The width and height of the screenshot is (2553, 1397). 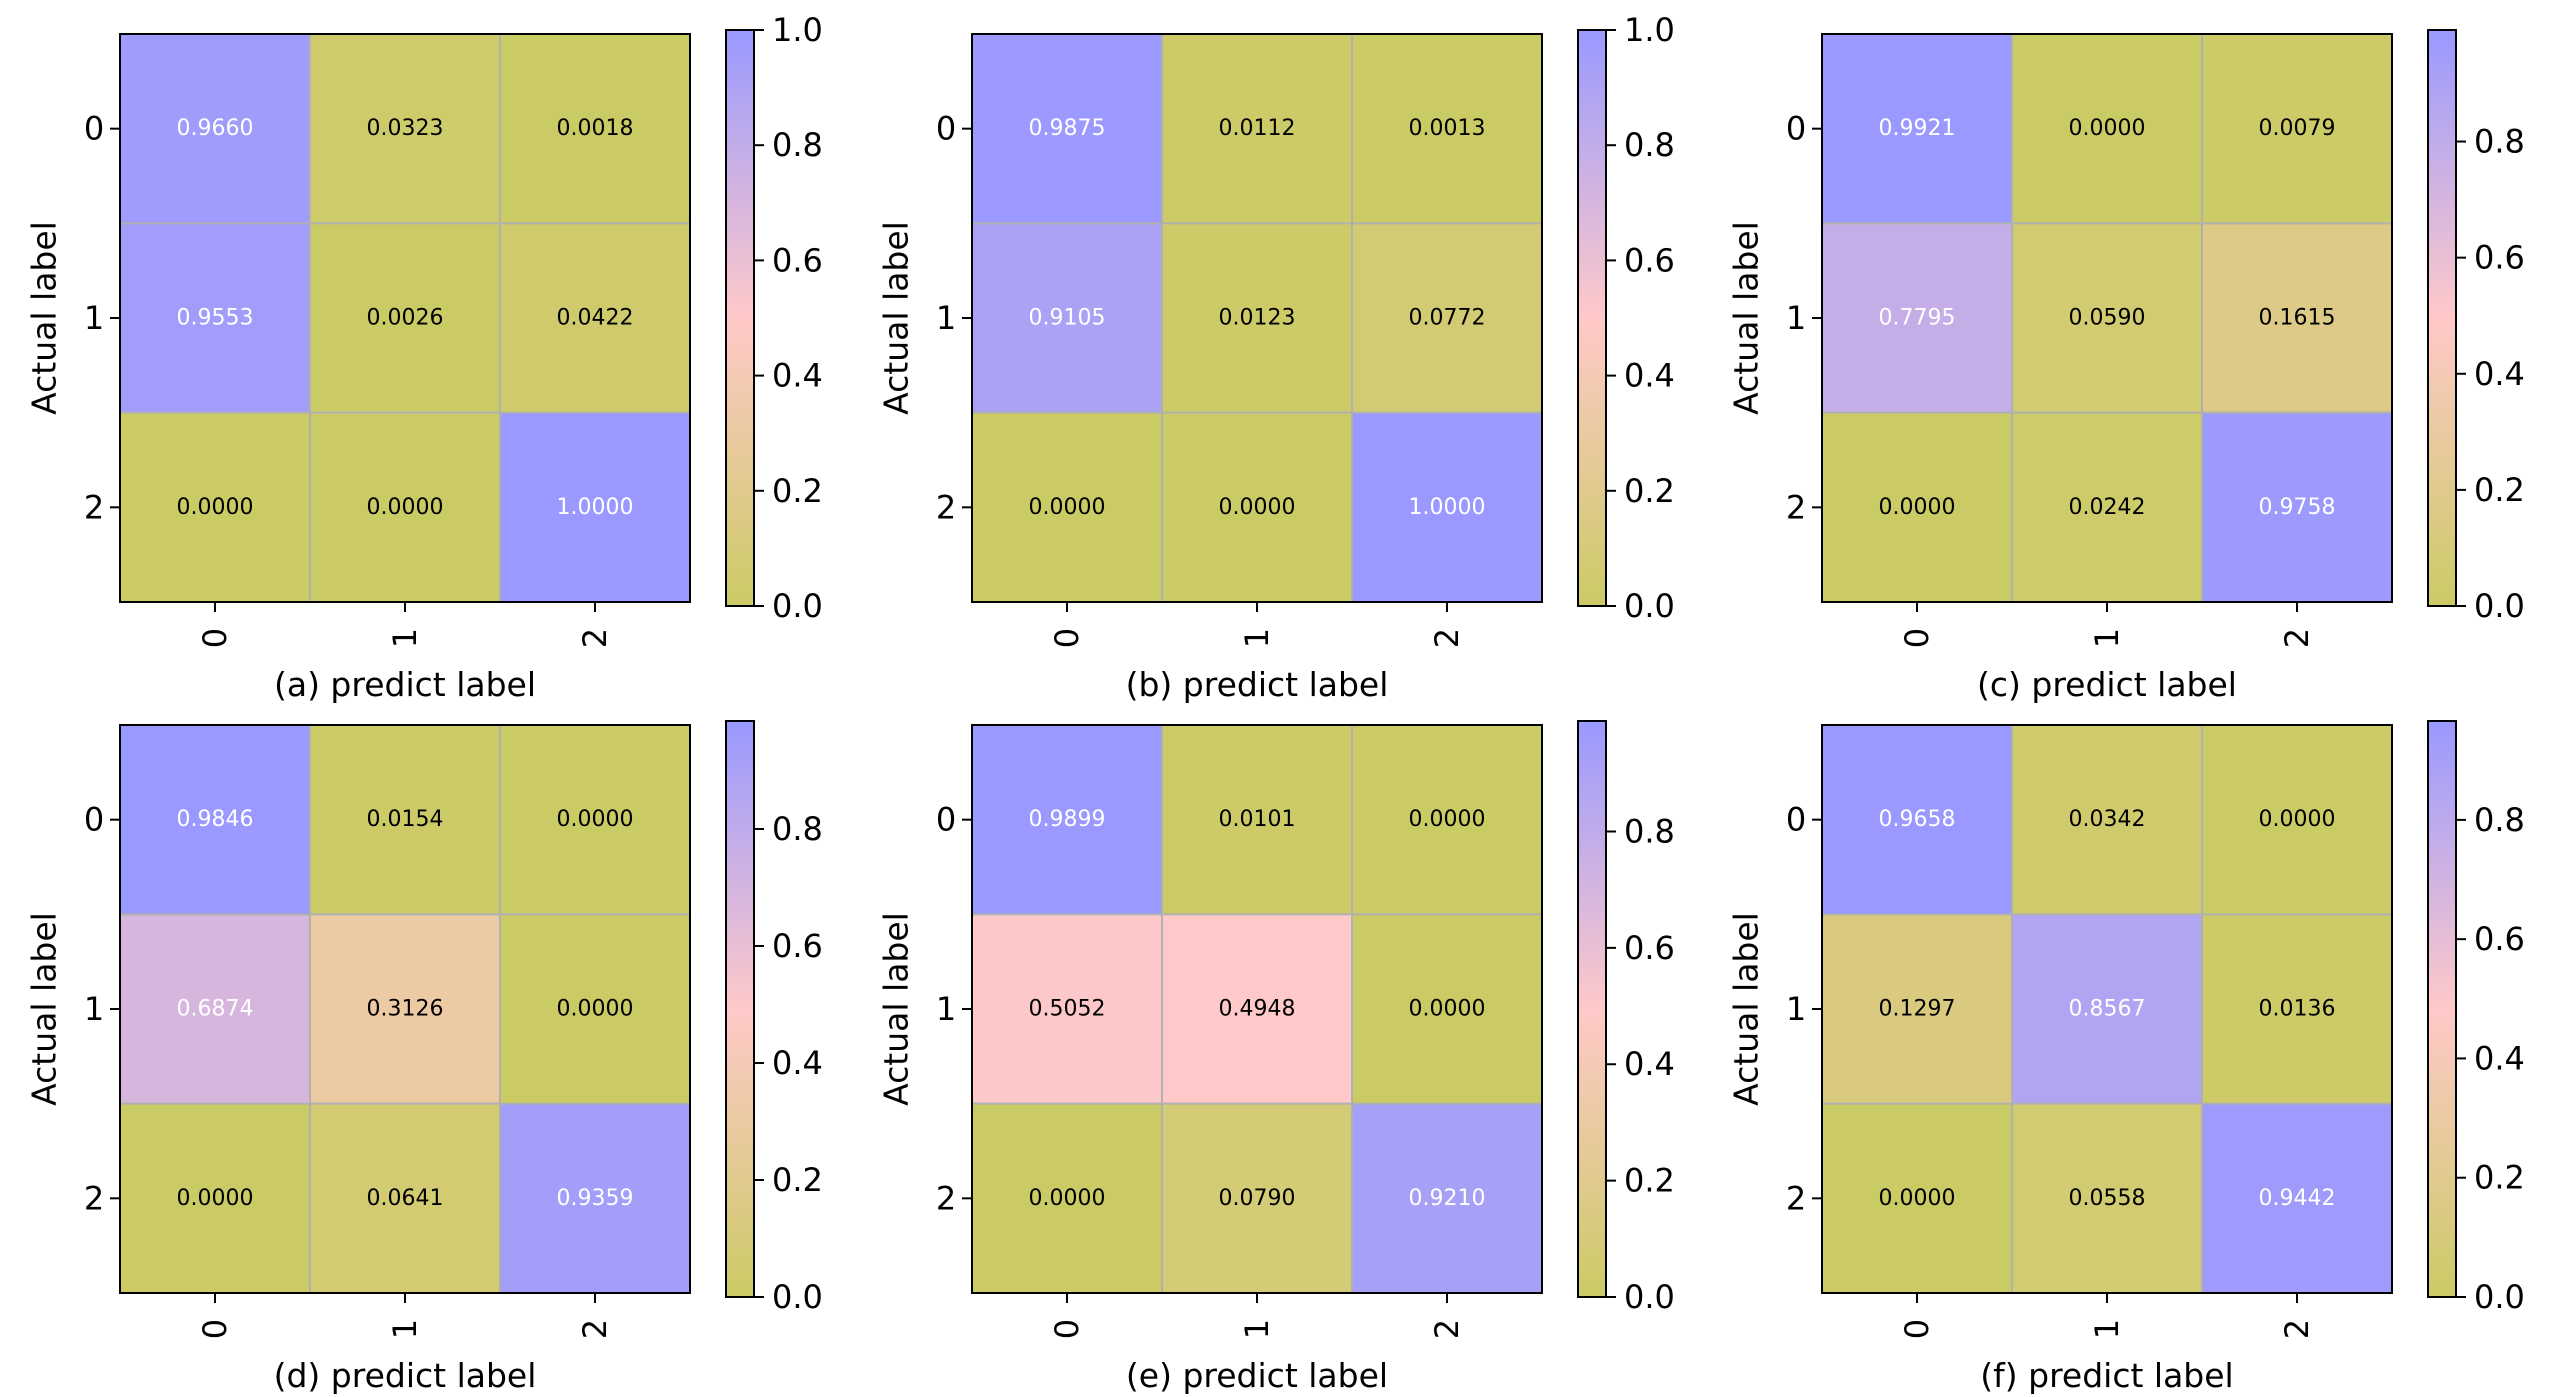 I want to click on cell-value-label: 0.7795, so click(x=1917, y=318).